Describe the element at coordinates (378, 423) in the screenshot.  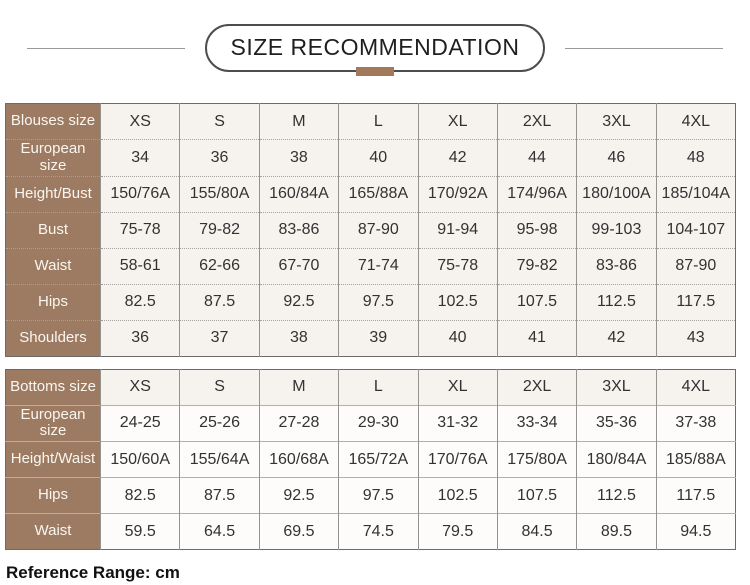
I see `size-value-cell: 29-30` at that location.